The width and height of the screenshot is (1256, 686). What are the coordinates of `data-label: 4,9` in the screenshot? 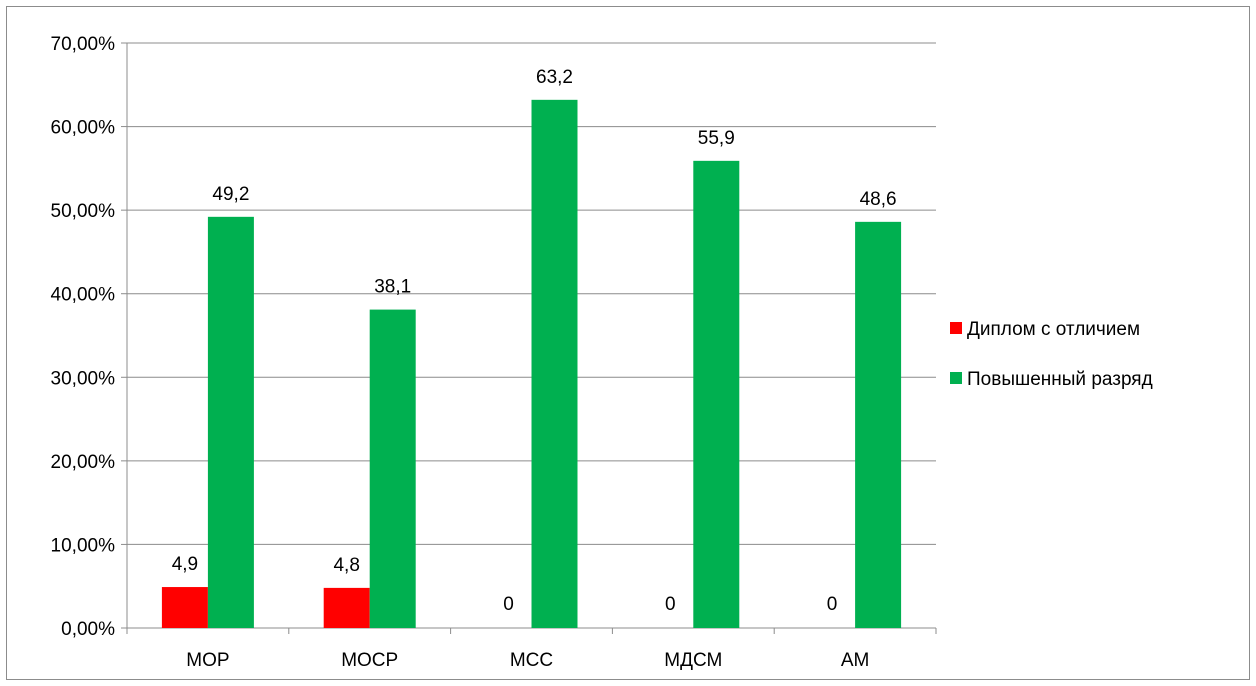 It's located at (185, 564).